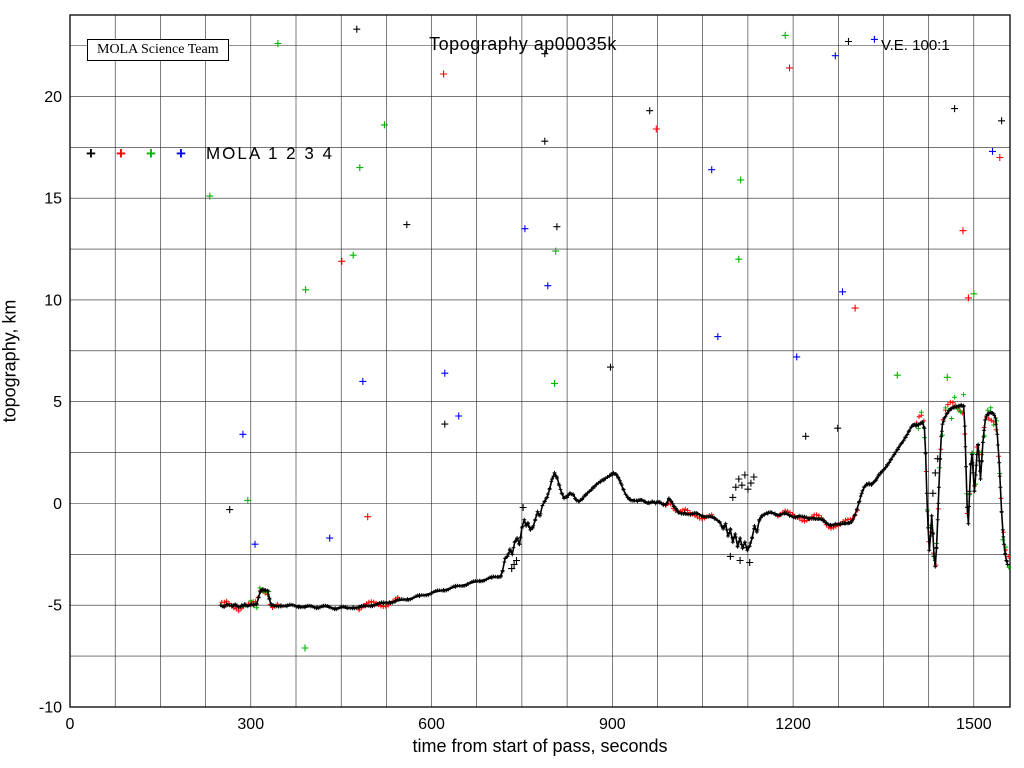 The height and width of the screenshot is (768, 1024). Describe the element at coordinates (523, 44) in the screenshot. I see `chart-title: Topography ap00035k` at that location.